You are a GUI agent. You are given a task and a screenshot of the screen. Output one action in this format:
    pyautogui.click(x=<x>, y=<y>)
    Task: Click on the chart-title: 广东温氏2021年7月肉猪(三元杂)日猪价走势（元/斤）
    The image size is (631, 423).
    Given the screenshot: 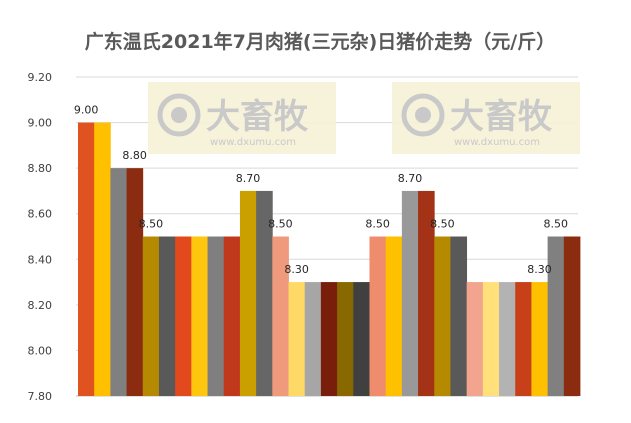 What is the action you would take?
    pyautogui.click(x=320, y=41)
    